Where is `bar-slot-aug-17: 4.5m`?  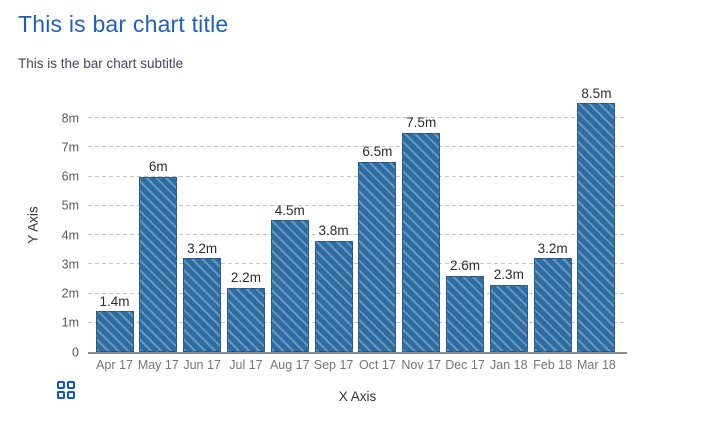
bar-slot-aug-17: 4.5m is located at coordinates (289, 278).